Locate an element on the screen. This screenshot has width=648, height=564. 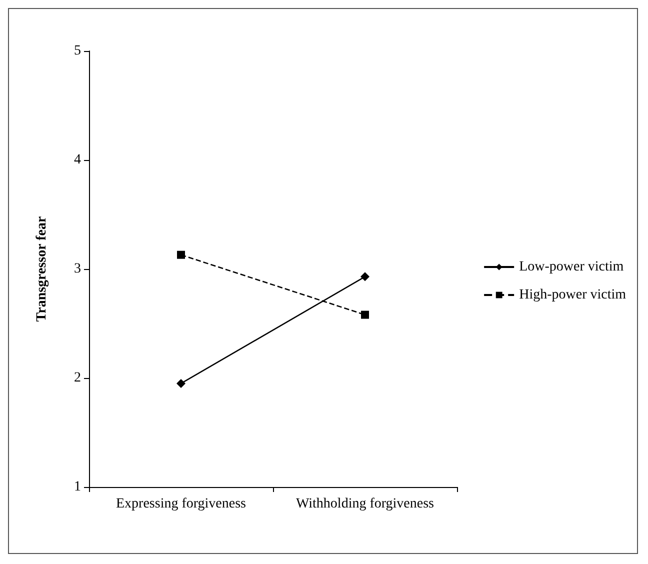
legend-label: Low-power victim is located at coordinates (571, 267).